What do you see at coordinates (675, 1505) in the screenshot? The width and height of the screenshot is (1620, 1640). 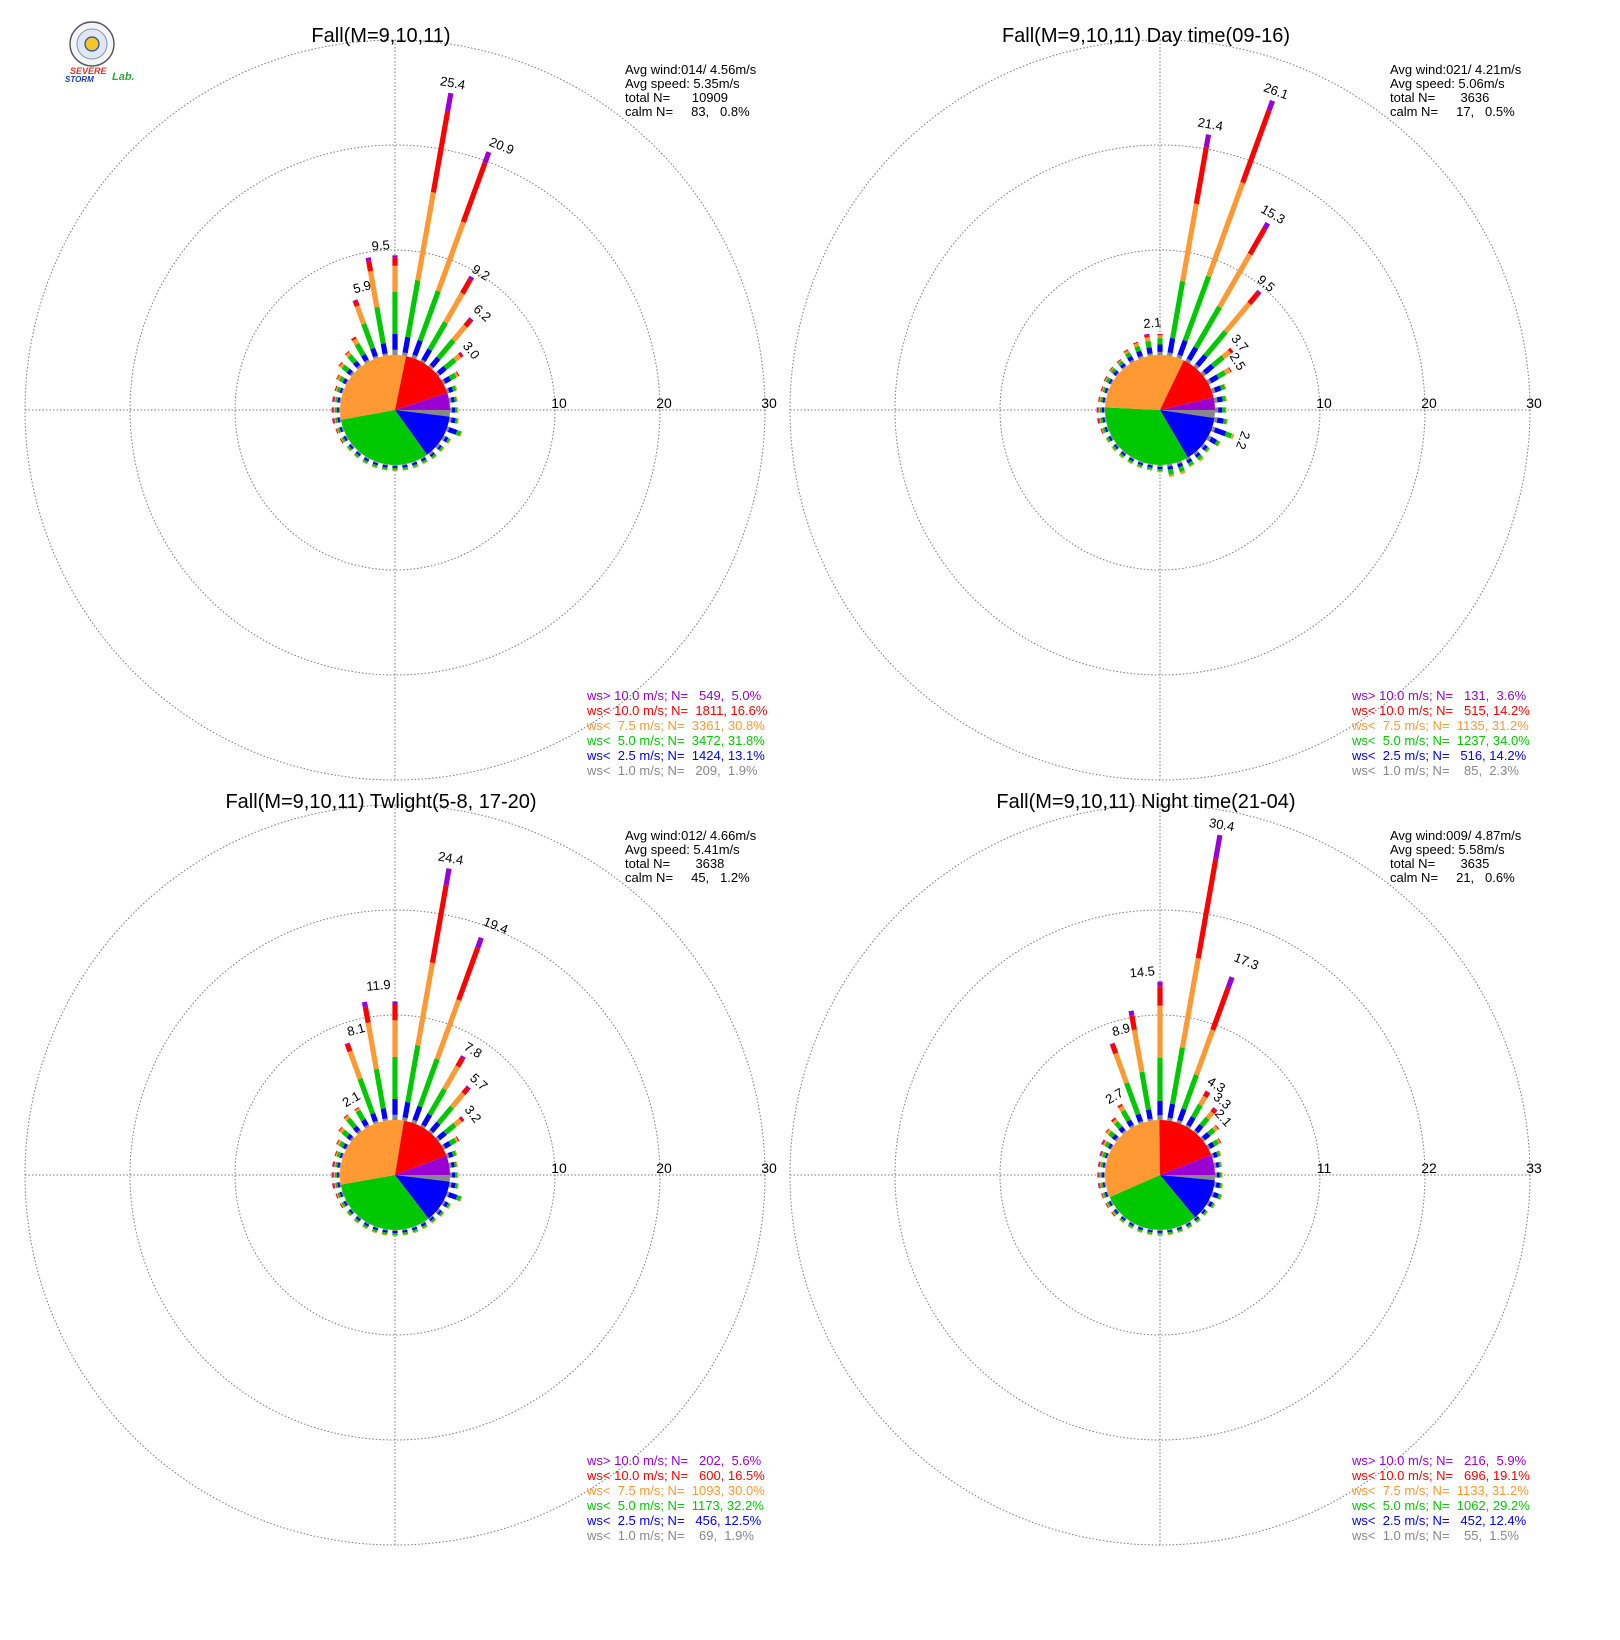 I see `legend-entry: ws< 5.0 m/s; N= 1173, 32.2%` at bounding box center [675, 1505].